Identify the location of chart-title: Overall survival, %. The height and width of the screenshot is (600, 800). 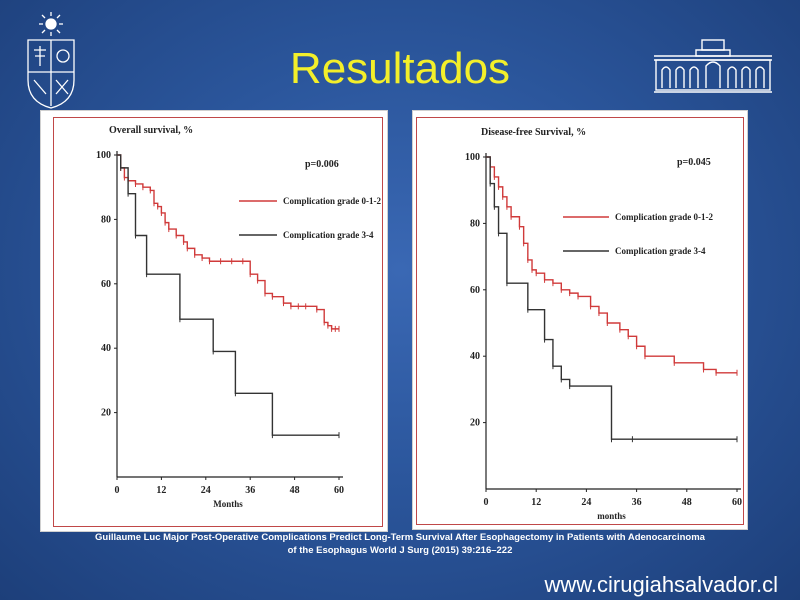
(151, 130).